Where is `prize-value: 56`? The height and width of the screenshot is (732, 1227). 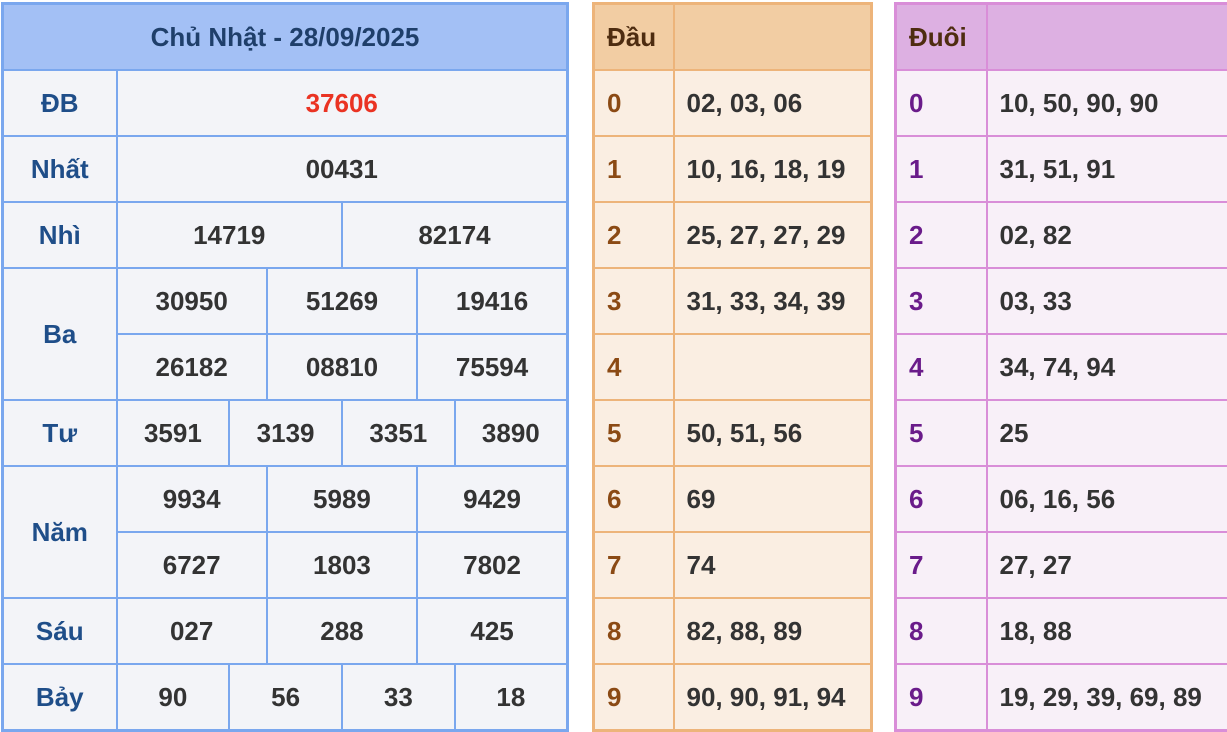 prize-value: 56 is located at coordinates (285, 697).